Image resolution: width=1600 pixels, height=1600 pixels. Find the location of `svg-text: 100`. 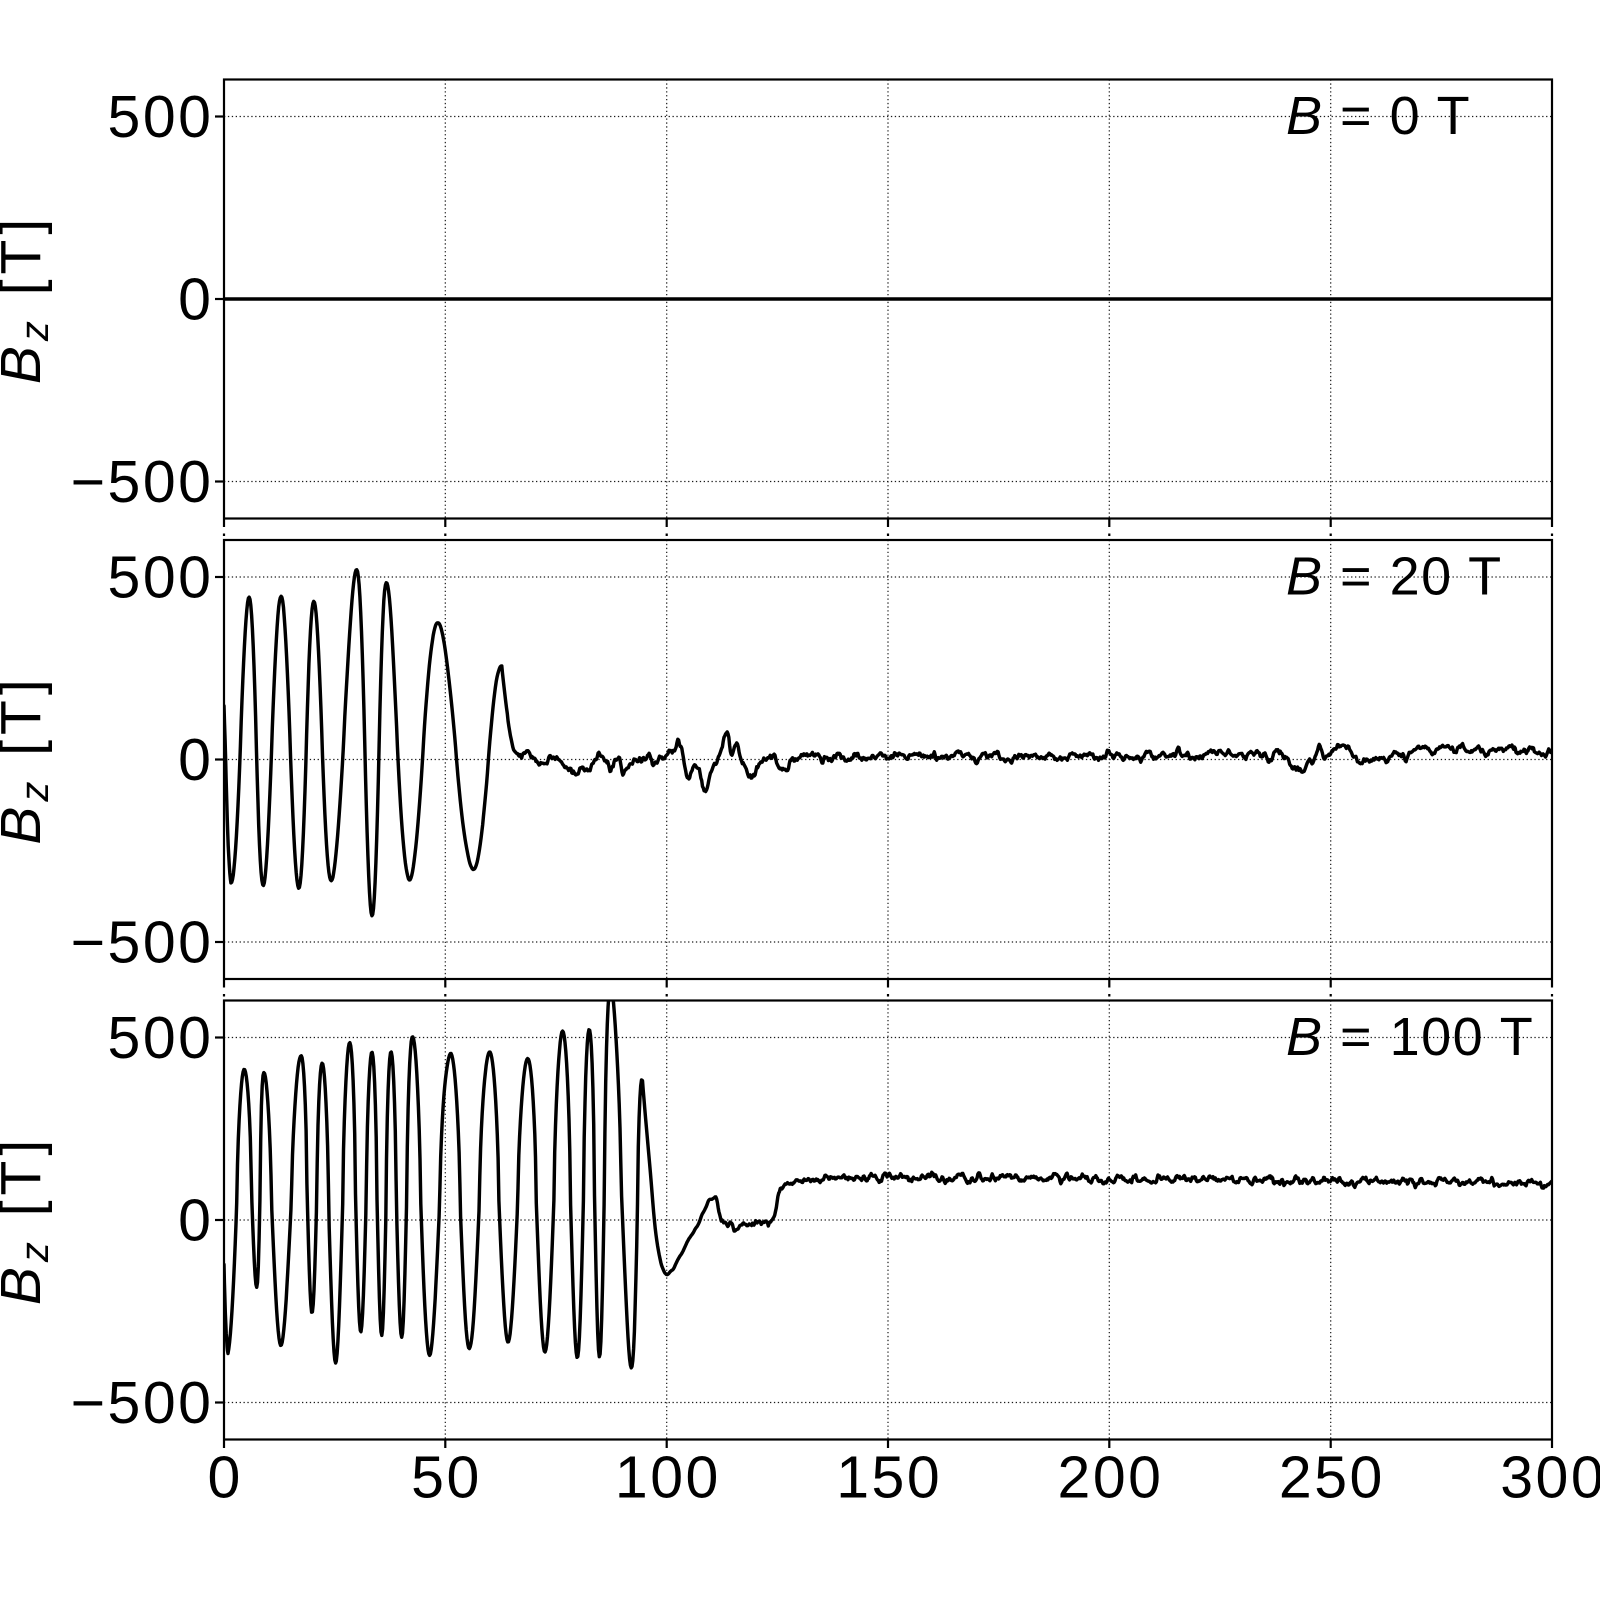

svg-text: 100 is located at coordinates (668, 1478).